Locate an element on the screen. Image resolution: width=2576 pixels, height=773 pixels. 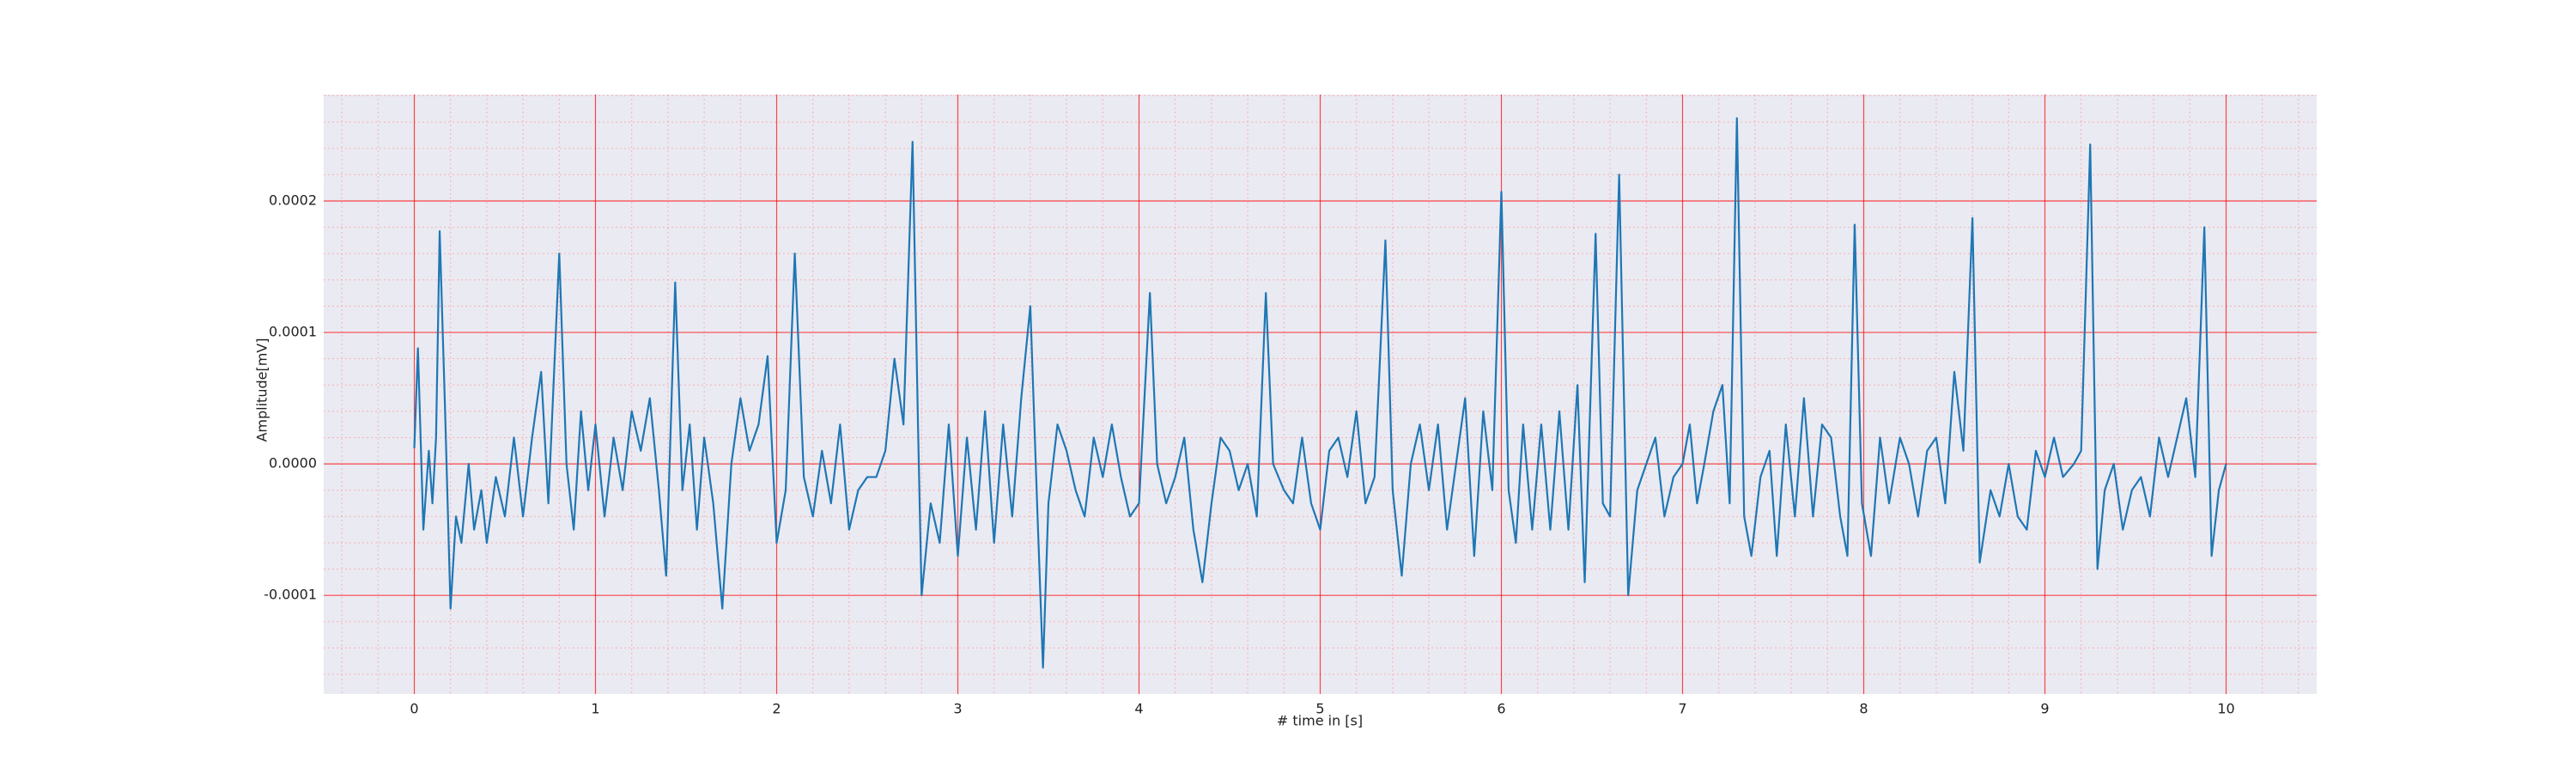
y-tick-label: 0.0002 is located at coordinates (293, 200).